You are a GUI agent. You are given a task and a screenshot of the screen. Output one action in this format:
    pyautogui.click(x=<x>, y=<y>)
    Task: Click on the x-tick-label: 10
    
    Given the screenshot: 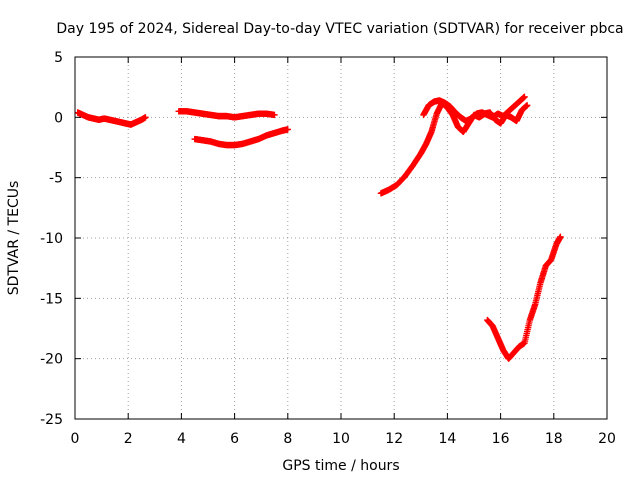 What is the action you would take?
    pyautogui.click(x=341, y=439)
    